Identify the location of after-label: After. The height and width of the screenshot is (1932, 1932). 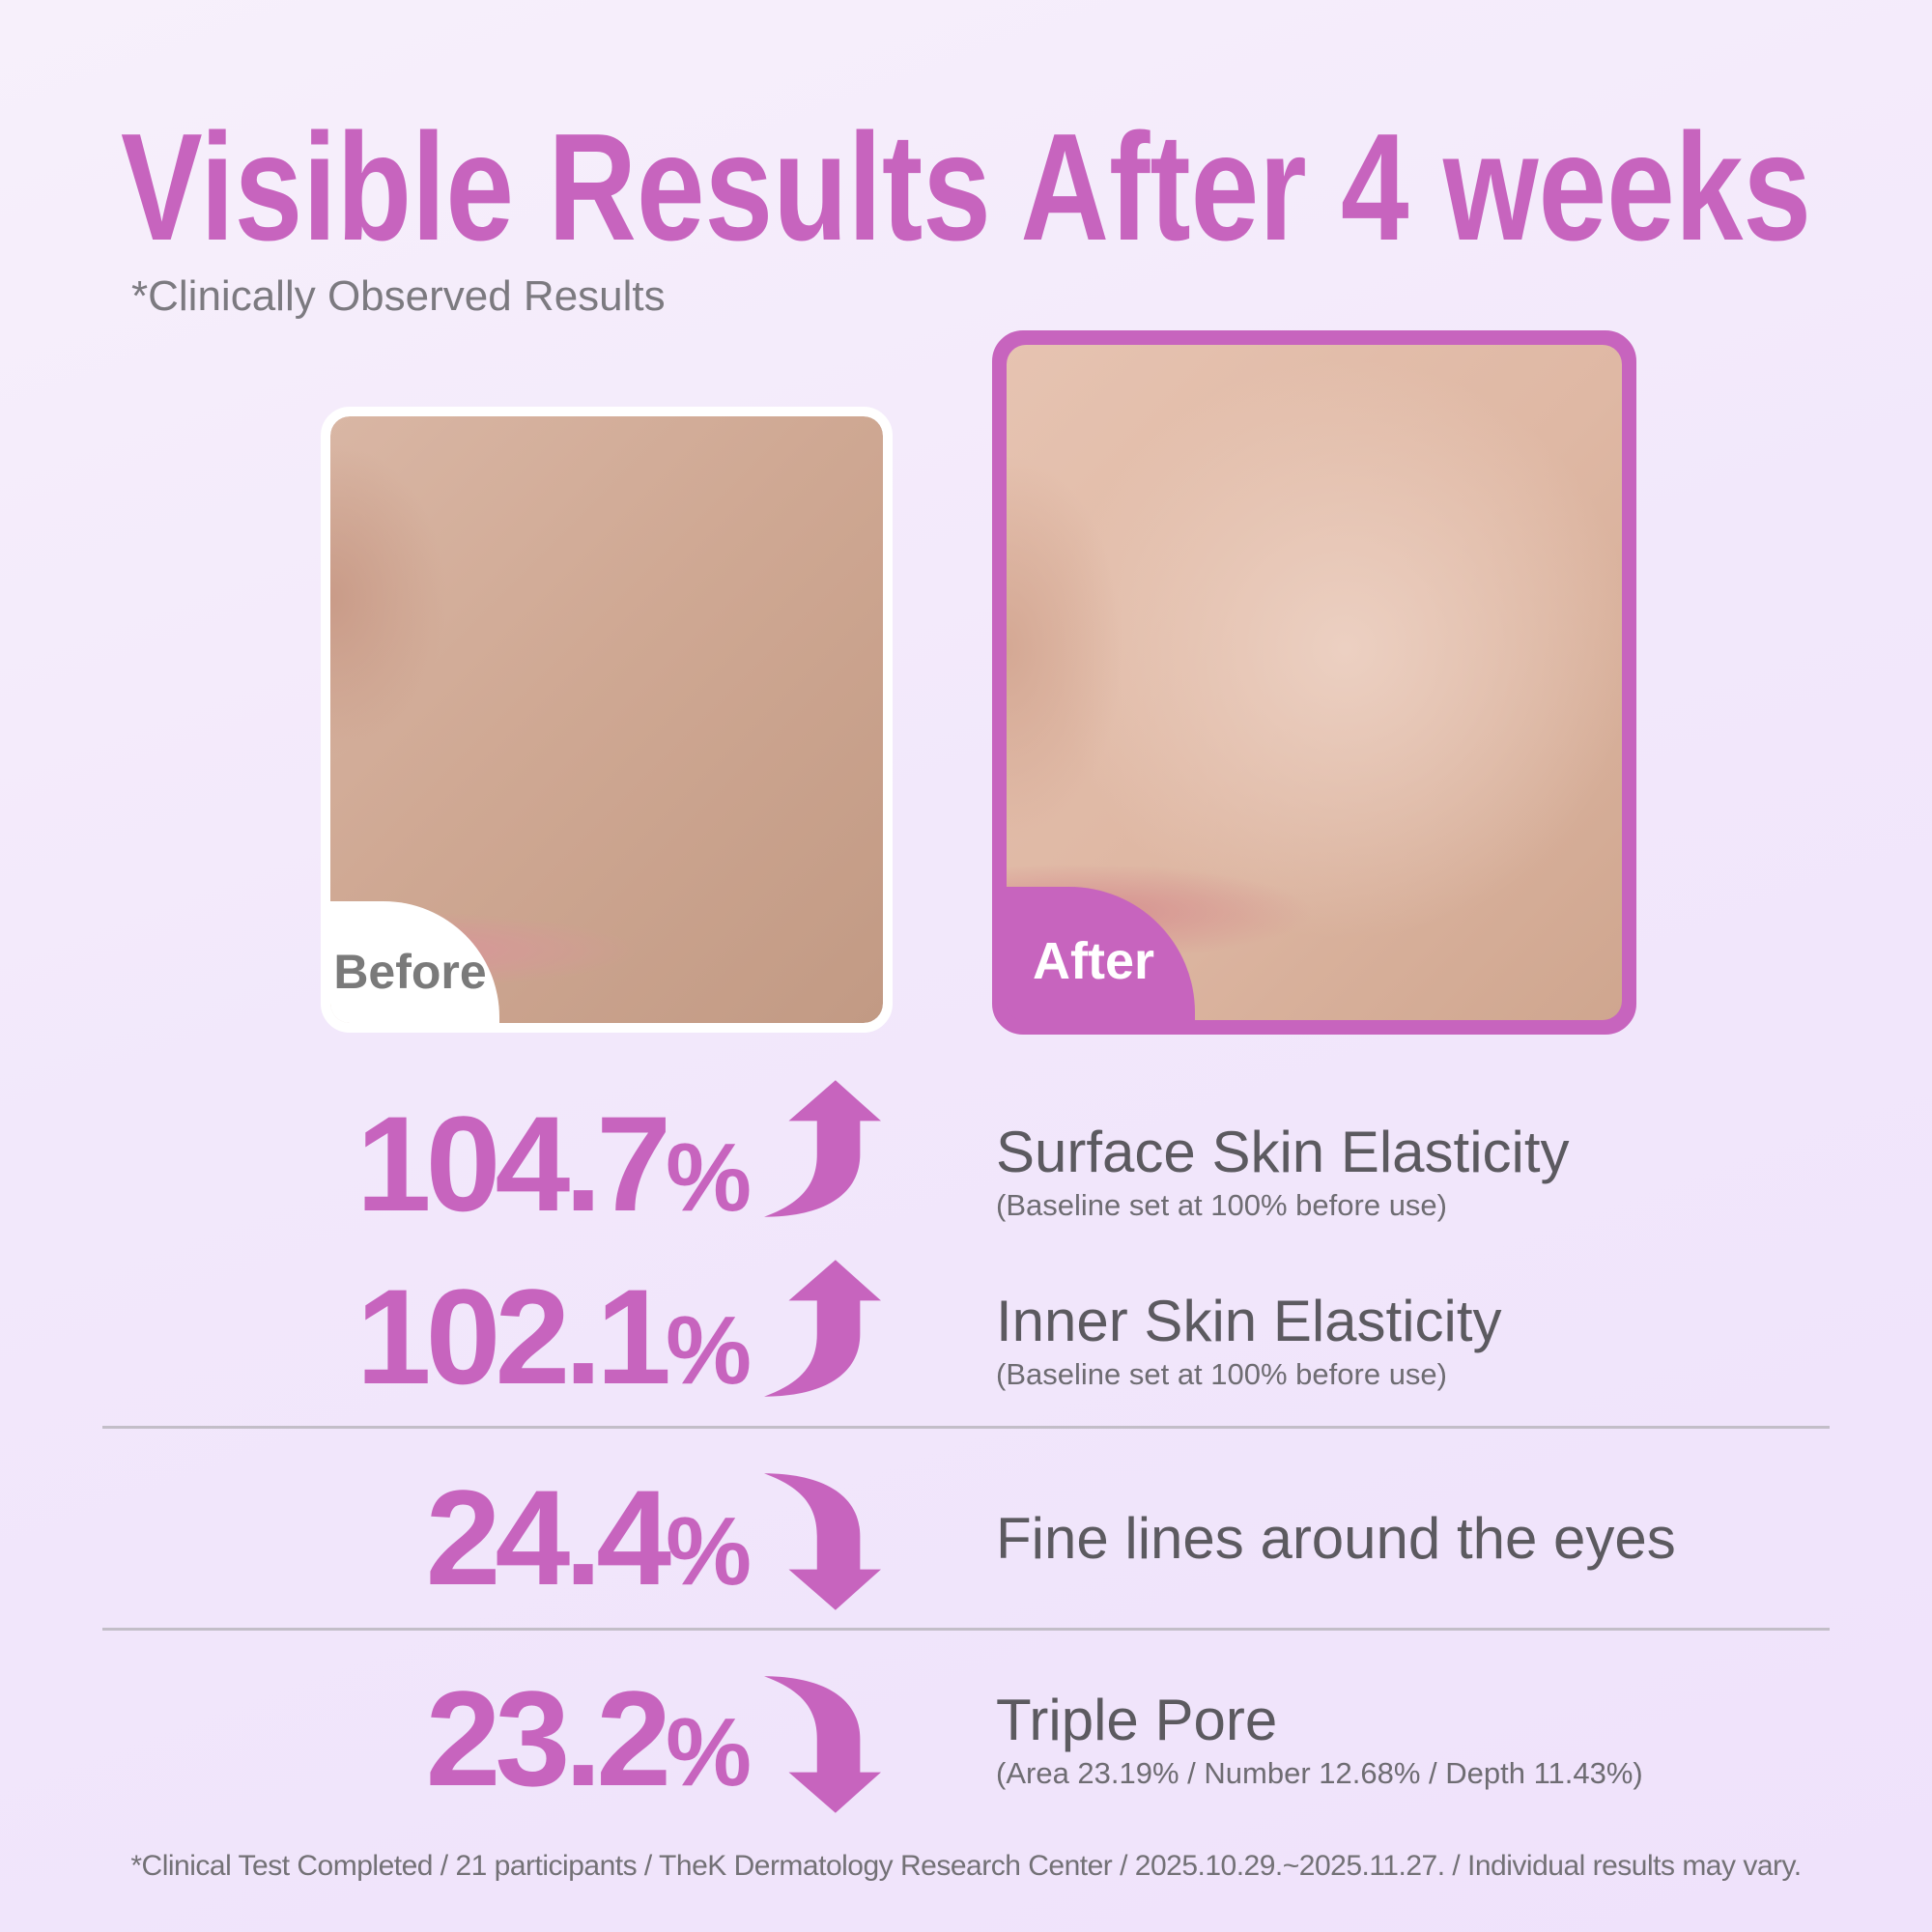
(1101, 953).